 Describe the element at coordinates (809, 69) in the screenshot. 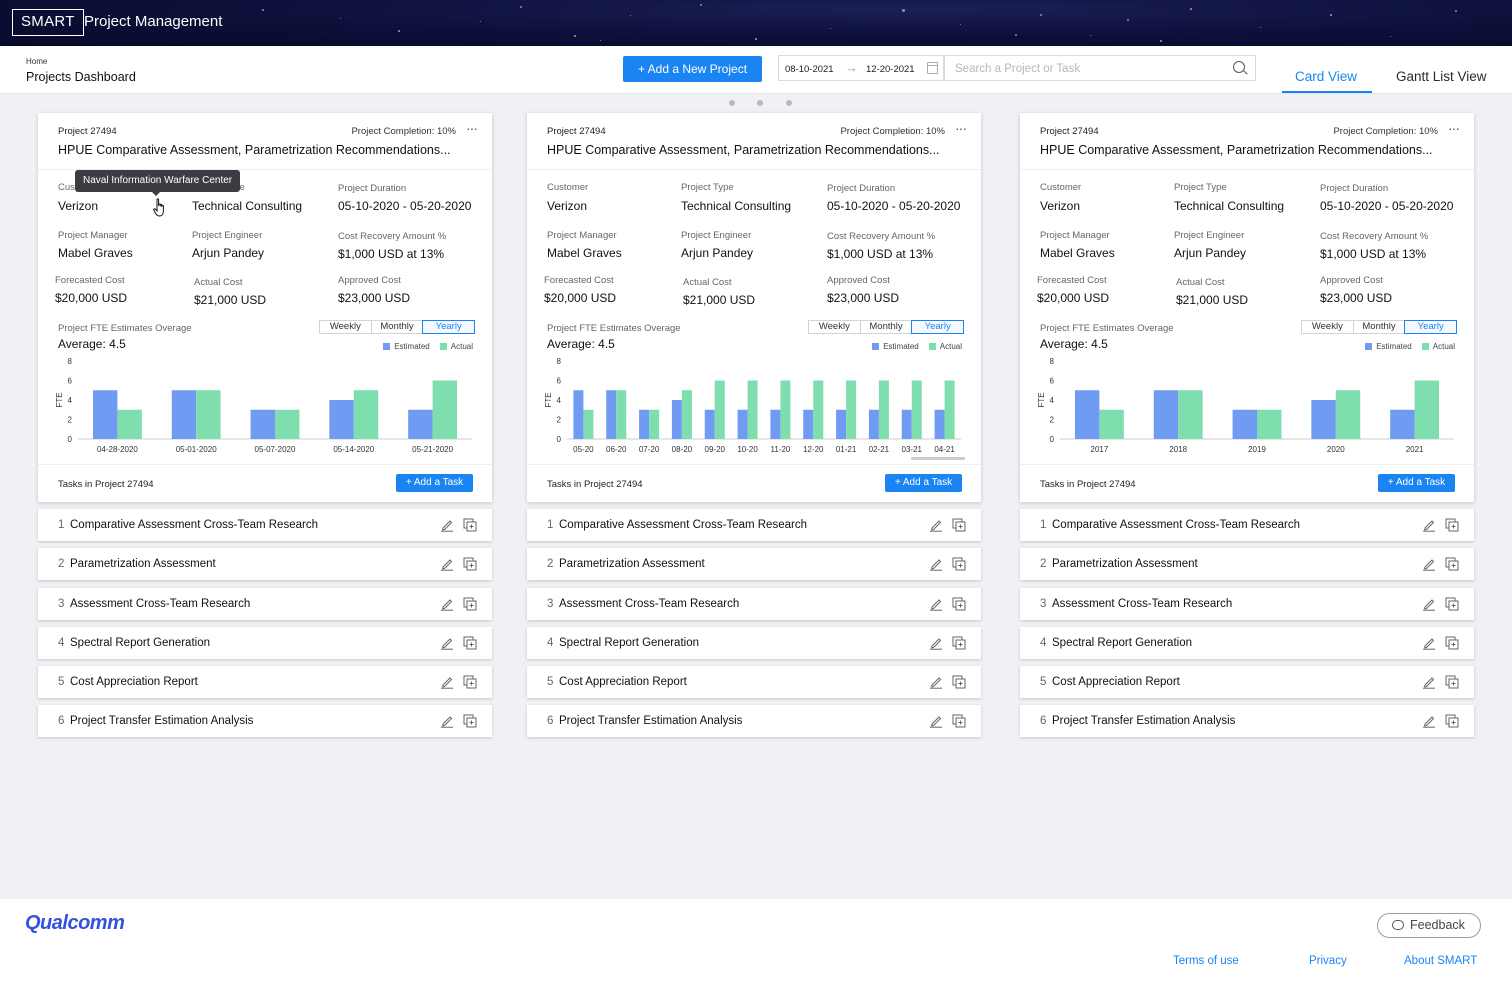

I see `start-date: 08-10-2021` at that location.